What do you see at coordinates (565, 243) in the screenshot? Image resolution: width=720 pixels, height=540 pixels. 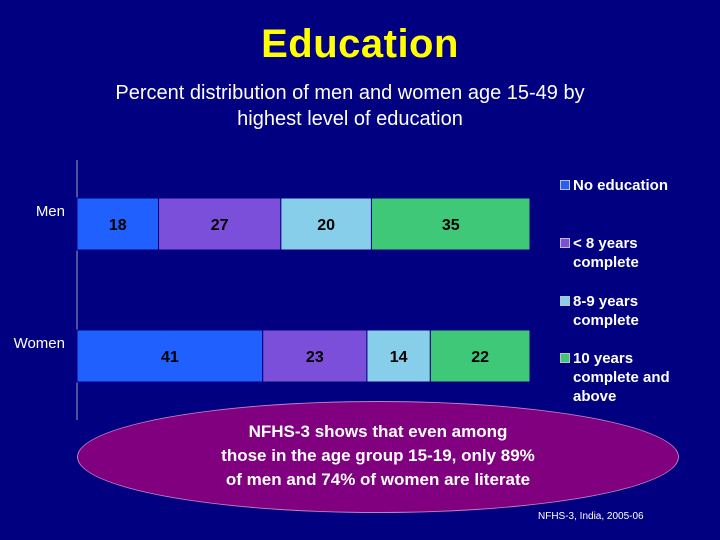 I see `legend-swatch-under-8-years` at bounding box center [565, 243].